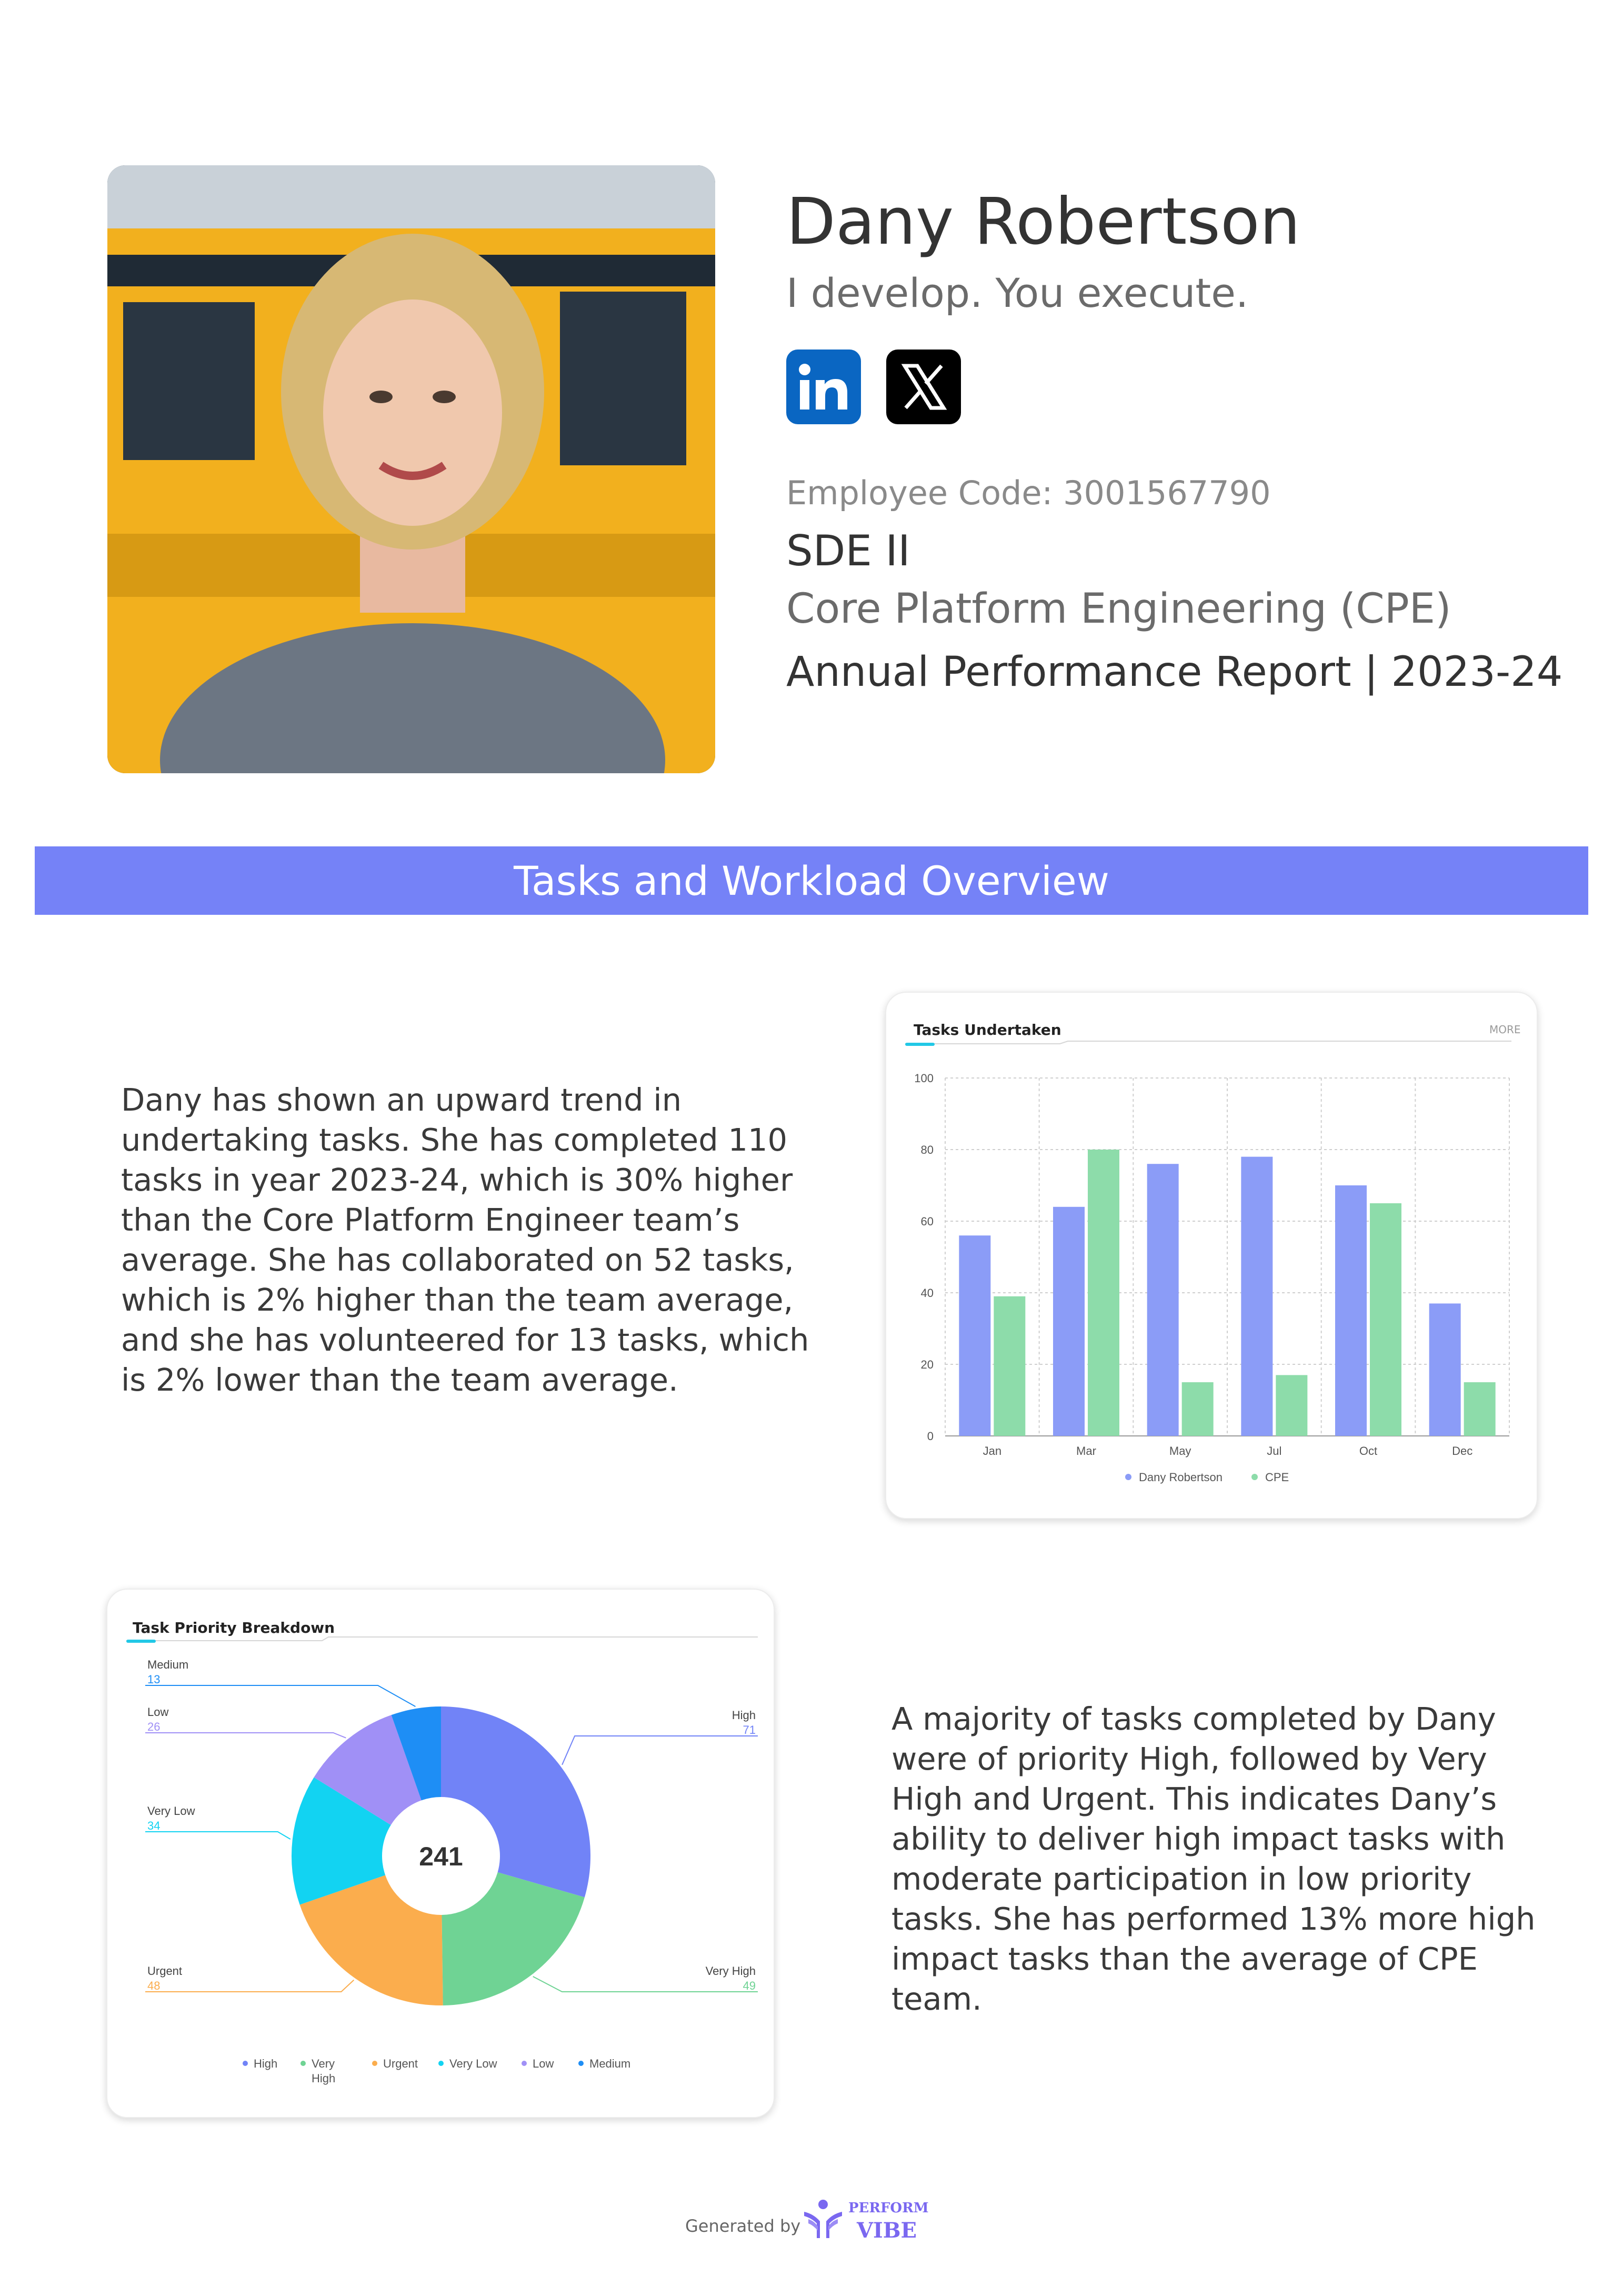 This screenshot has height=2296, width=1623. What do you see at coordinates (153, 1825) in the screenshot?
I see `pie-label-value: 34` at bounding box center [153, 1825].